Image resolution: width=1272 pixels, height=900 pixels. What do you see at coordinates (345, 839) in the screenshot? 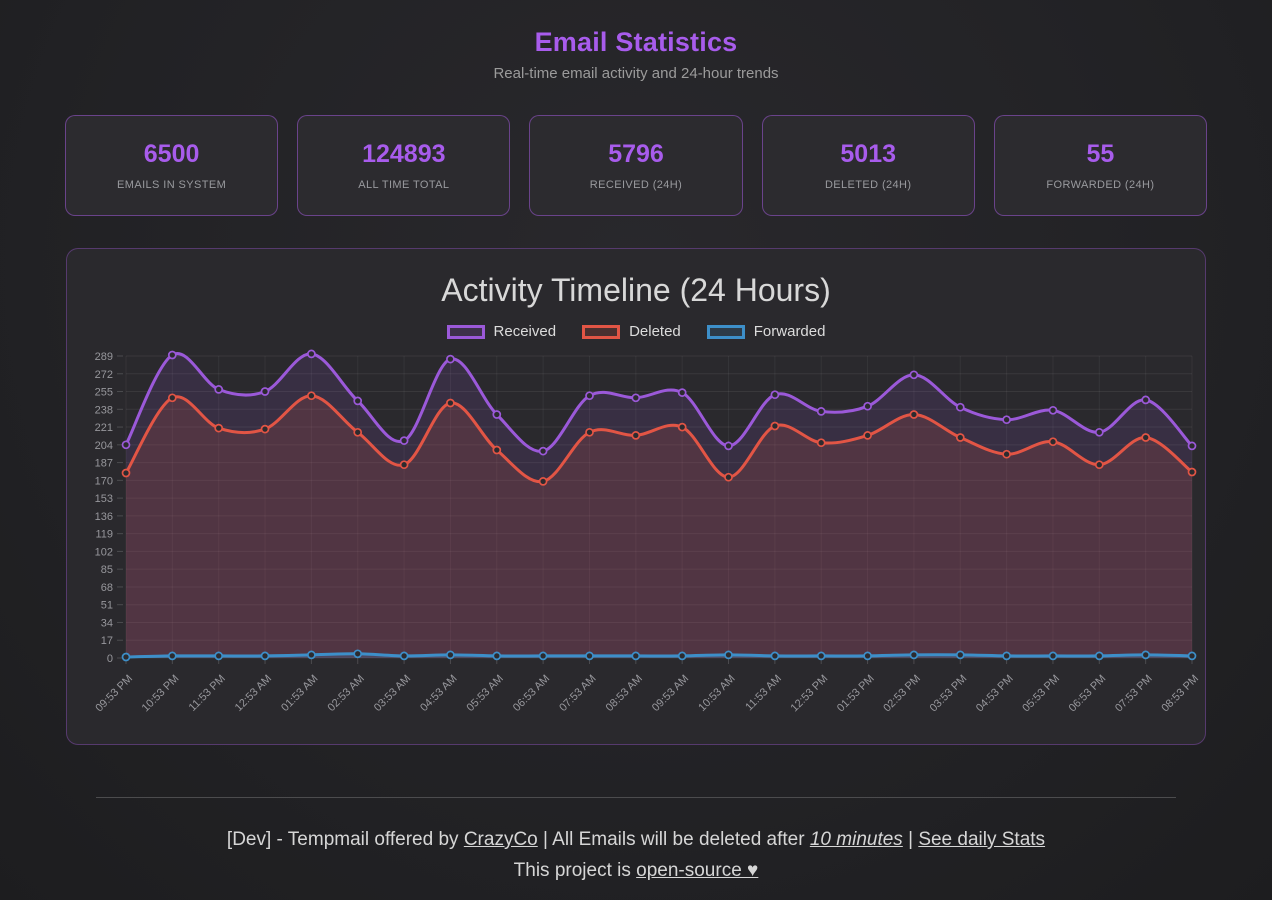
I see `footer-text: [Dev] - Tempmail offered by` at bounding box center [345, 839].